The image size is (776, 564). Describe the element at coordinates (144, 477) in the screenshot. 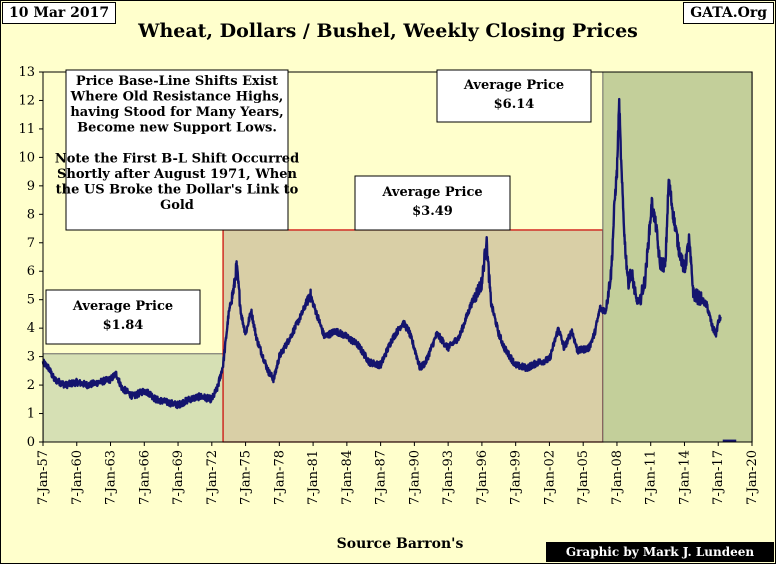

I see `x-tick-label: 7-Jan-66` at that location.